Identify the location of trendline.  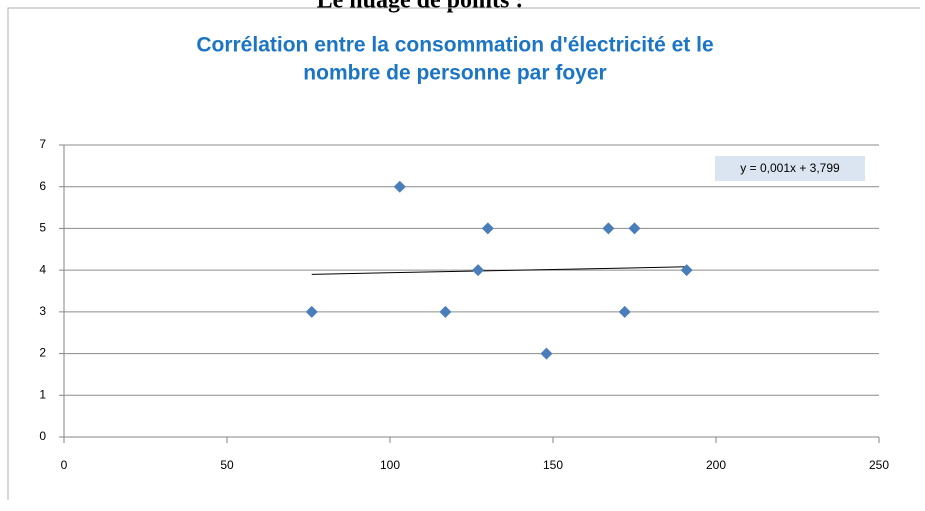
(499, 270).